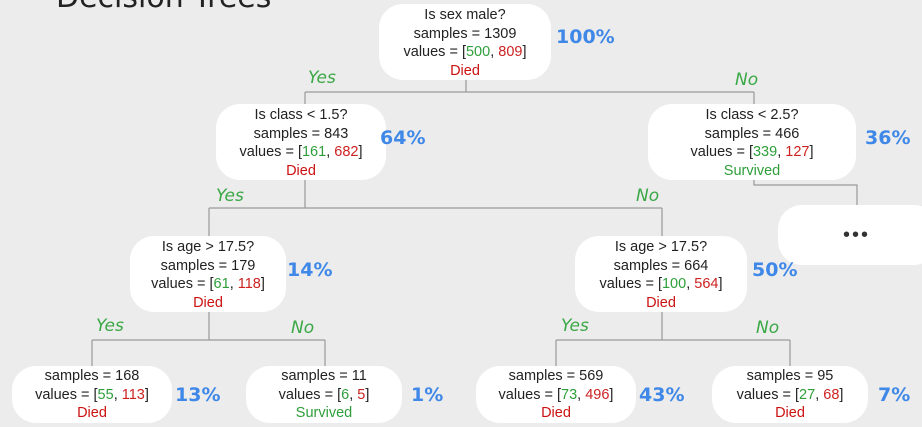 Image resolution: width=922 pixels, height=427 pixels. Describe the element at coordinates (775, 270) in the screenshot. I see `pct-label: 50%` at that location.